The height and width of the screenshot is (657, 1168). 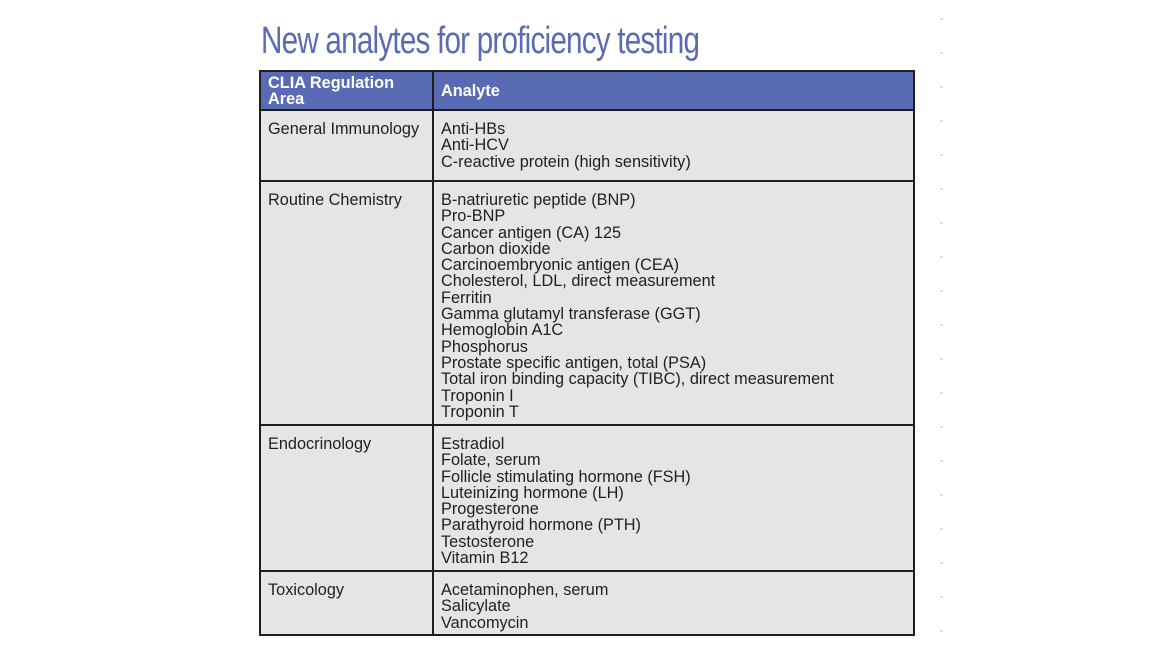 What do you see at coordinates (502, 330) in the screenshot?
I see `analyte-item: Hemoglobin A1C` at bounding box center [502, 330].